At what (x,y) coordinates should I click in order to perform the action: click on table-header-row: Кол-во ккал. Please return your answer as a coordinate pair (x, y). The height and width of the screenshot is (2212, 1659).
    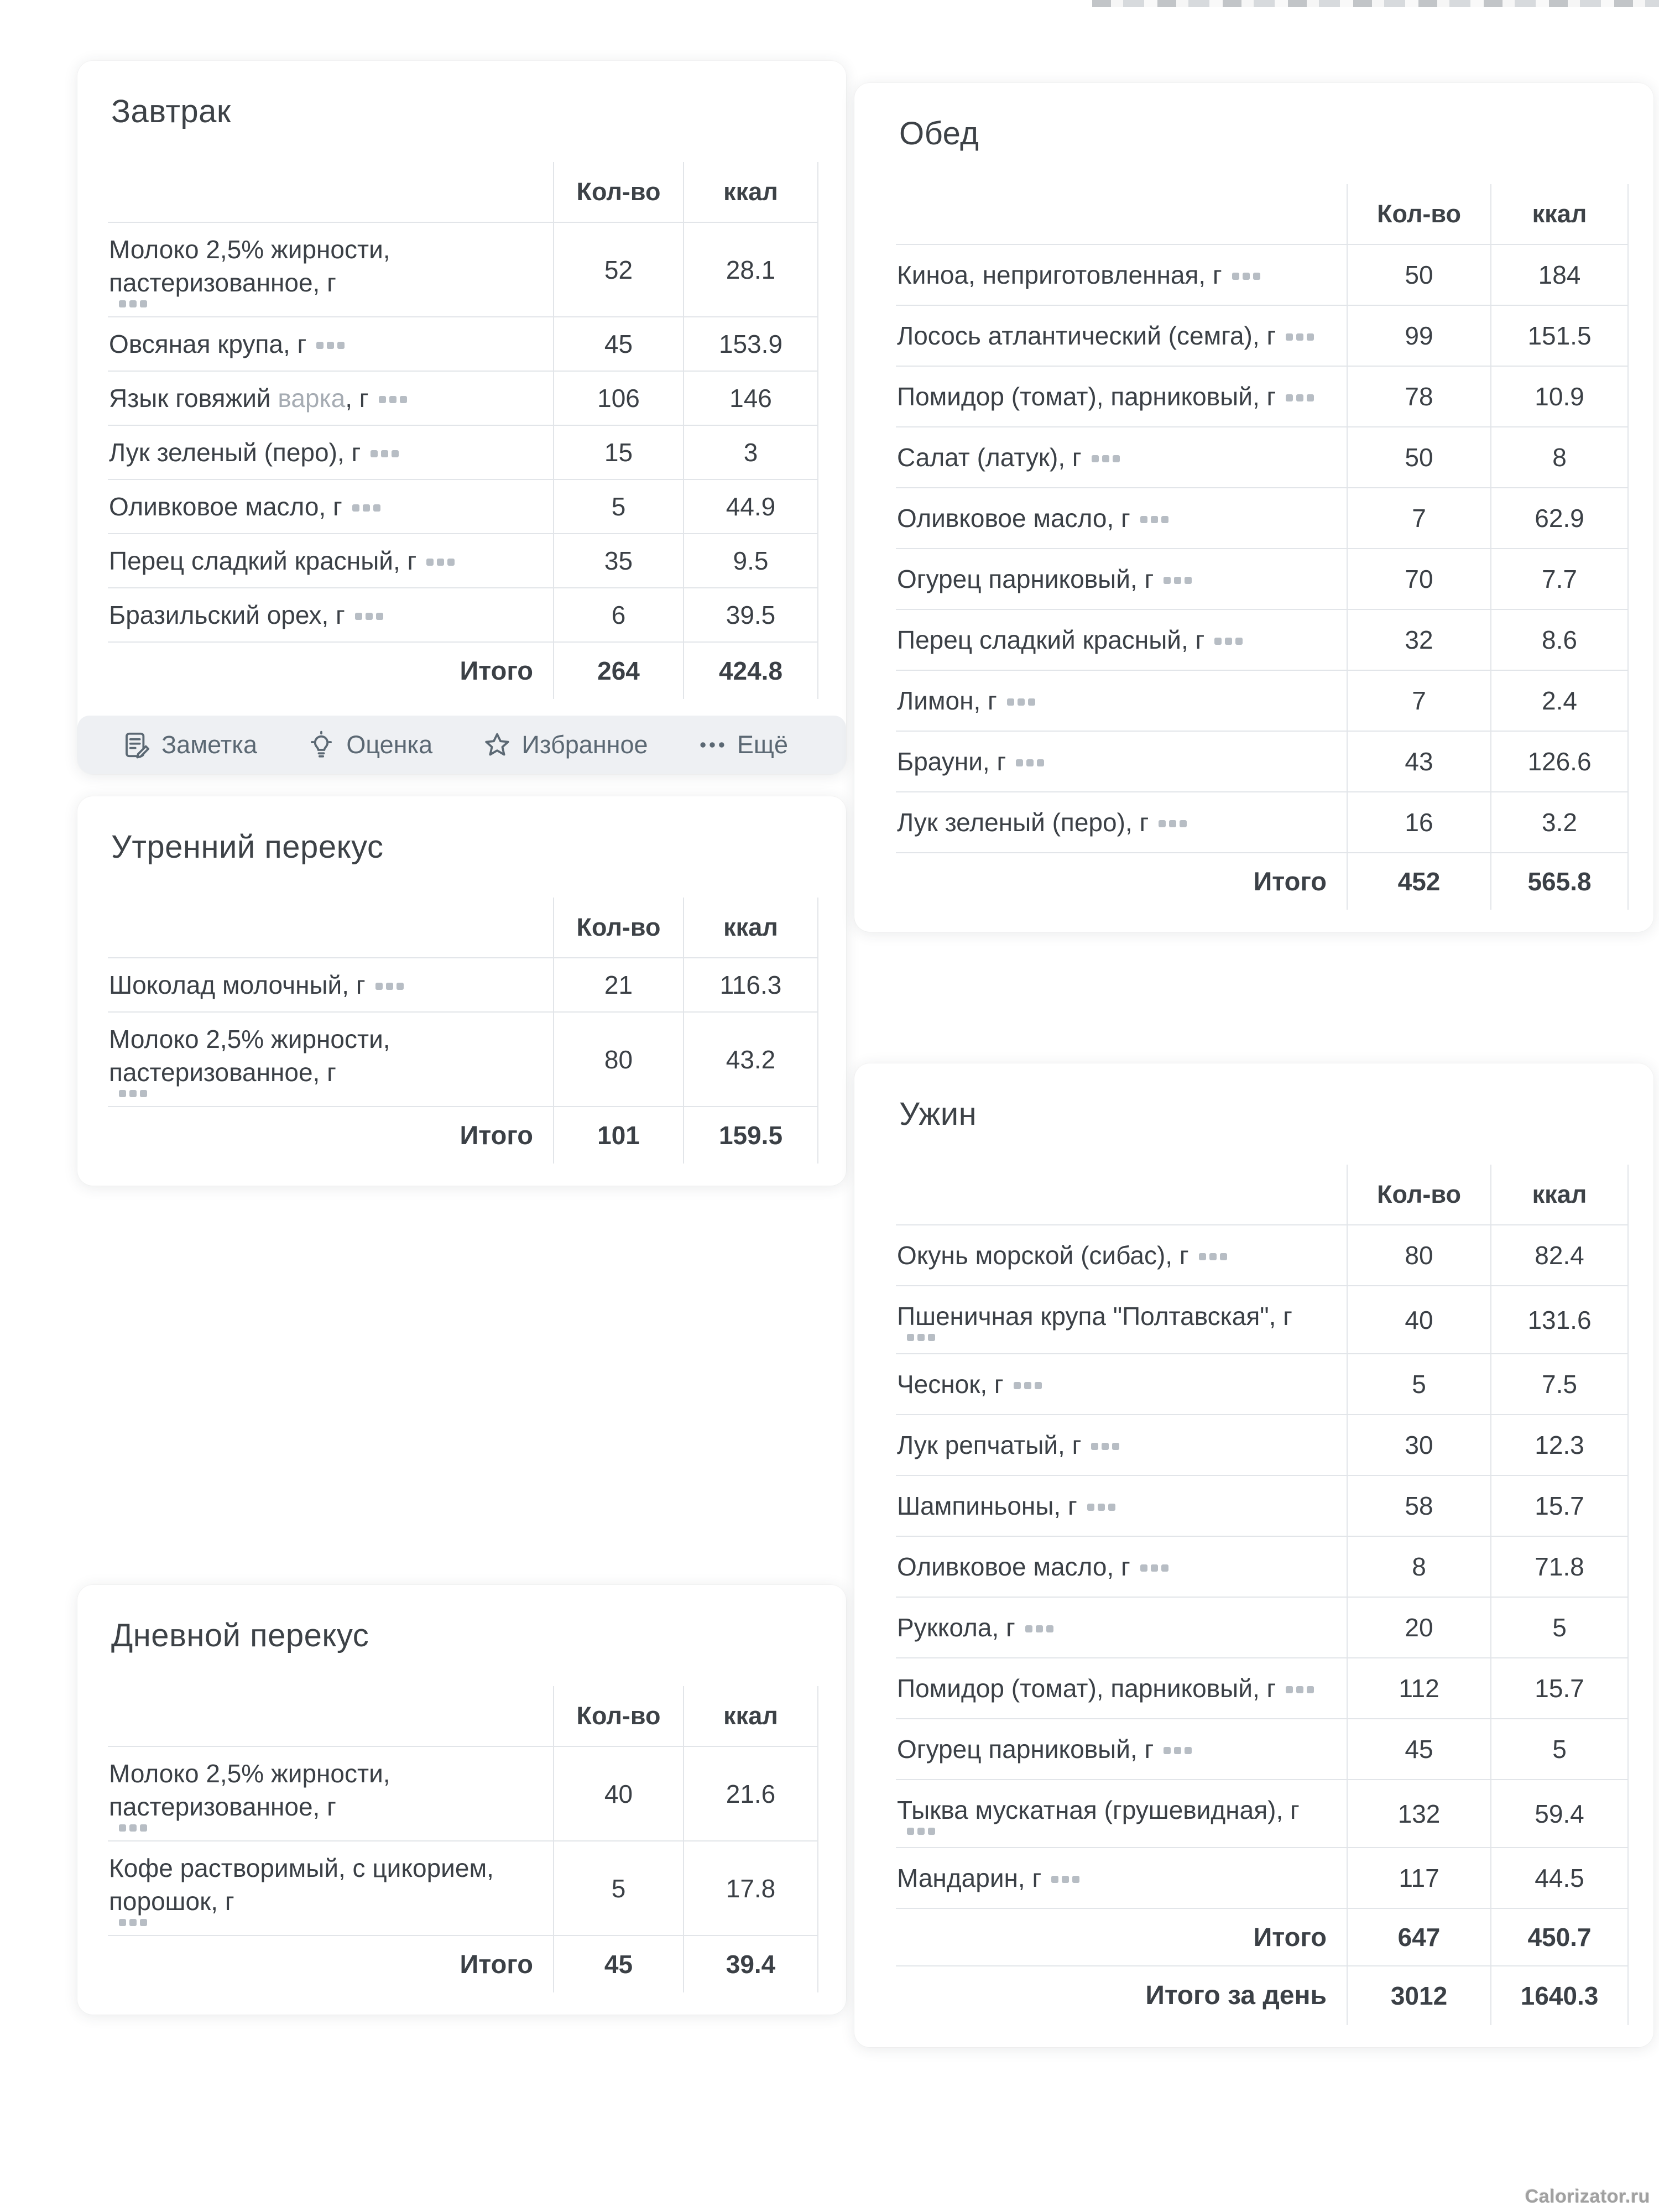
    Looking at the image, I should click on (463, 1716).